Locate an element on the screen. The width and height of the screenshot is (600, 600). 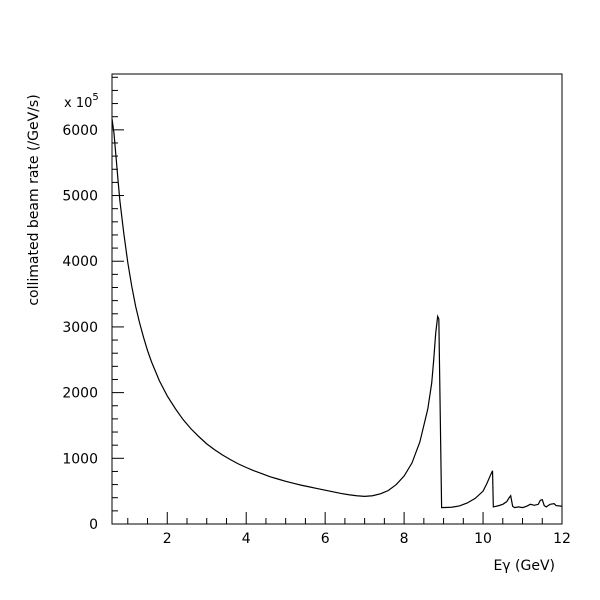
y-axis-multiplier: x 105 is located at coordinates (81, 101).